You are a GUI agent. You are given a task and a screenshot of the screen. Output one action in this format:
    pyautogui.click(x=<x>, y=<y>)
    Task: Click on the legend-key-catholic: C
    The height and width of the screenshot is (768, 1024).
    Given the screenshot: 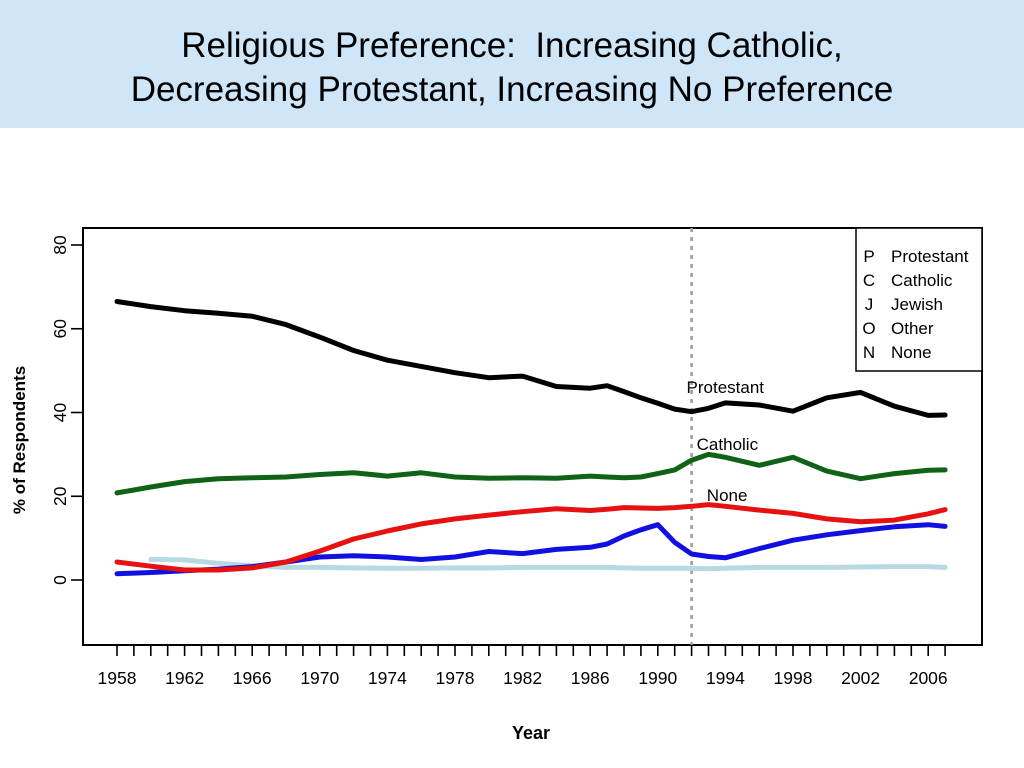 What is the action you would take?
    pyautogui.click(x=869, y=280)
    